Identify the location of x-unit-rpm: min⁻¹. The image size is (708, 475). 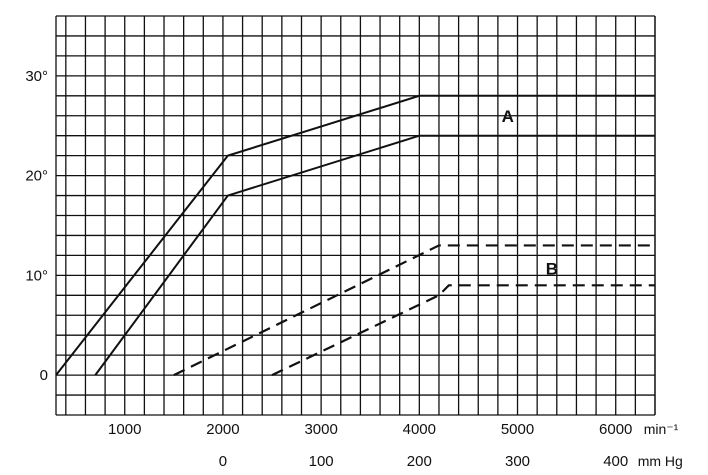
(661, 429).